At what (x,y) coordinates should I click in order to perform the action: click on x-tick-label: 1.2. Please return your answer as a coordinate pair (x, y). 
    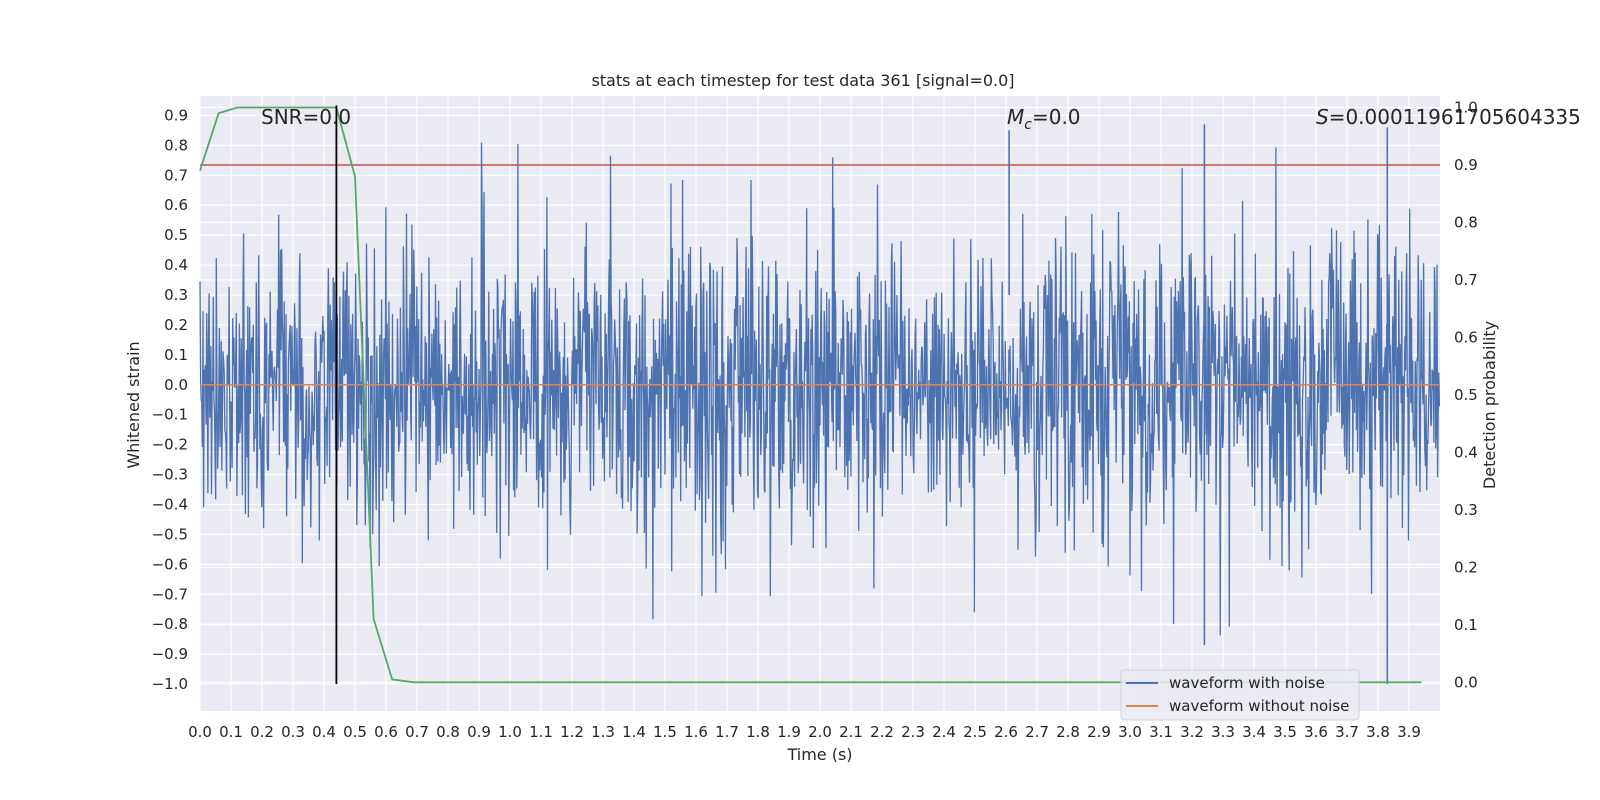
    Looking at the image, I should click on (572, 732).